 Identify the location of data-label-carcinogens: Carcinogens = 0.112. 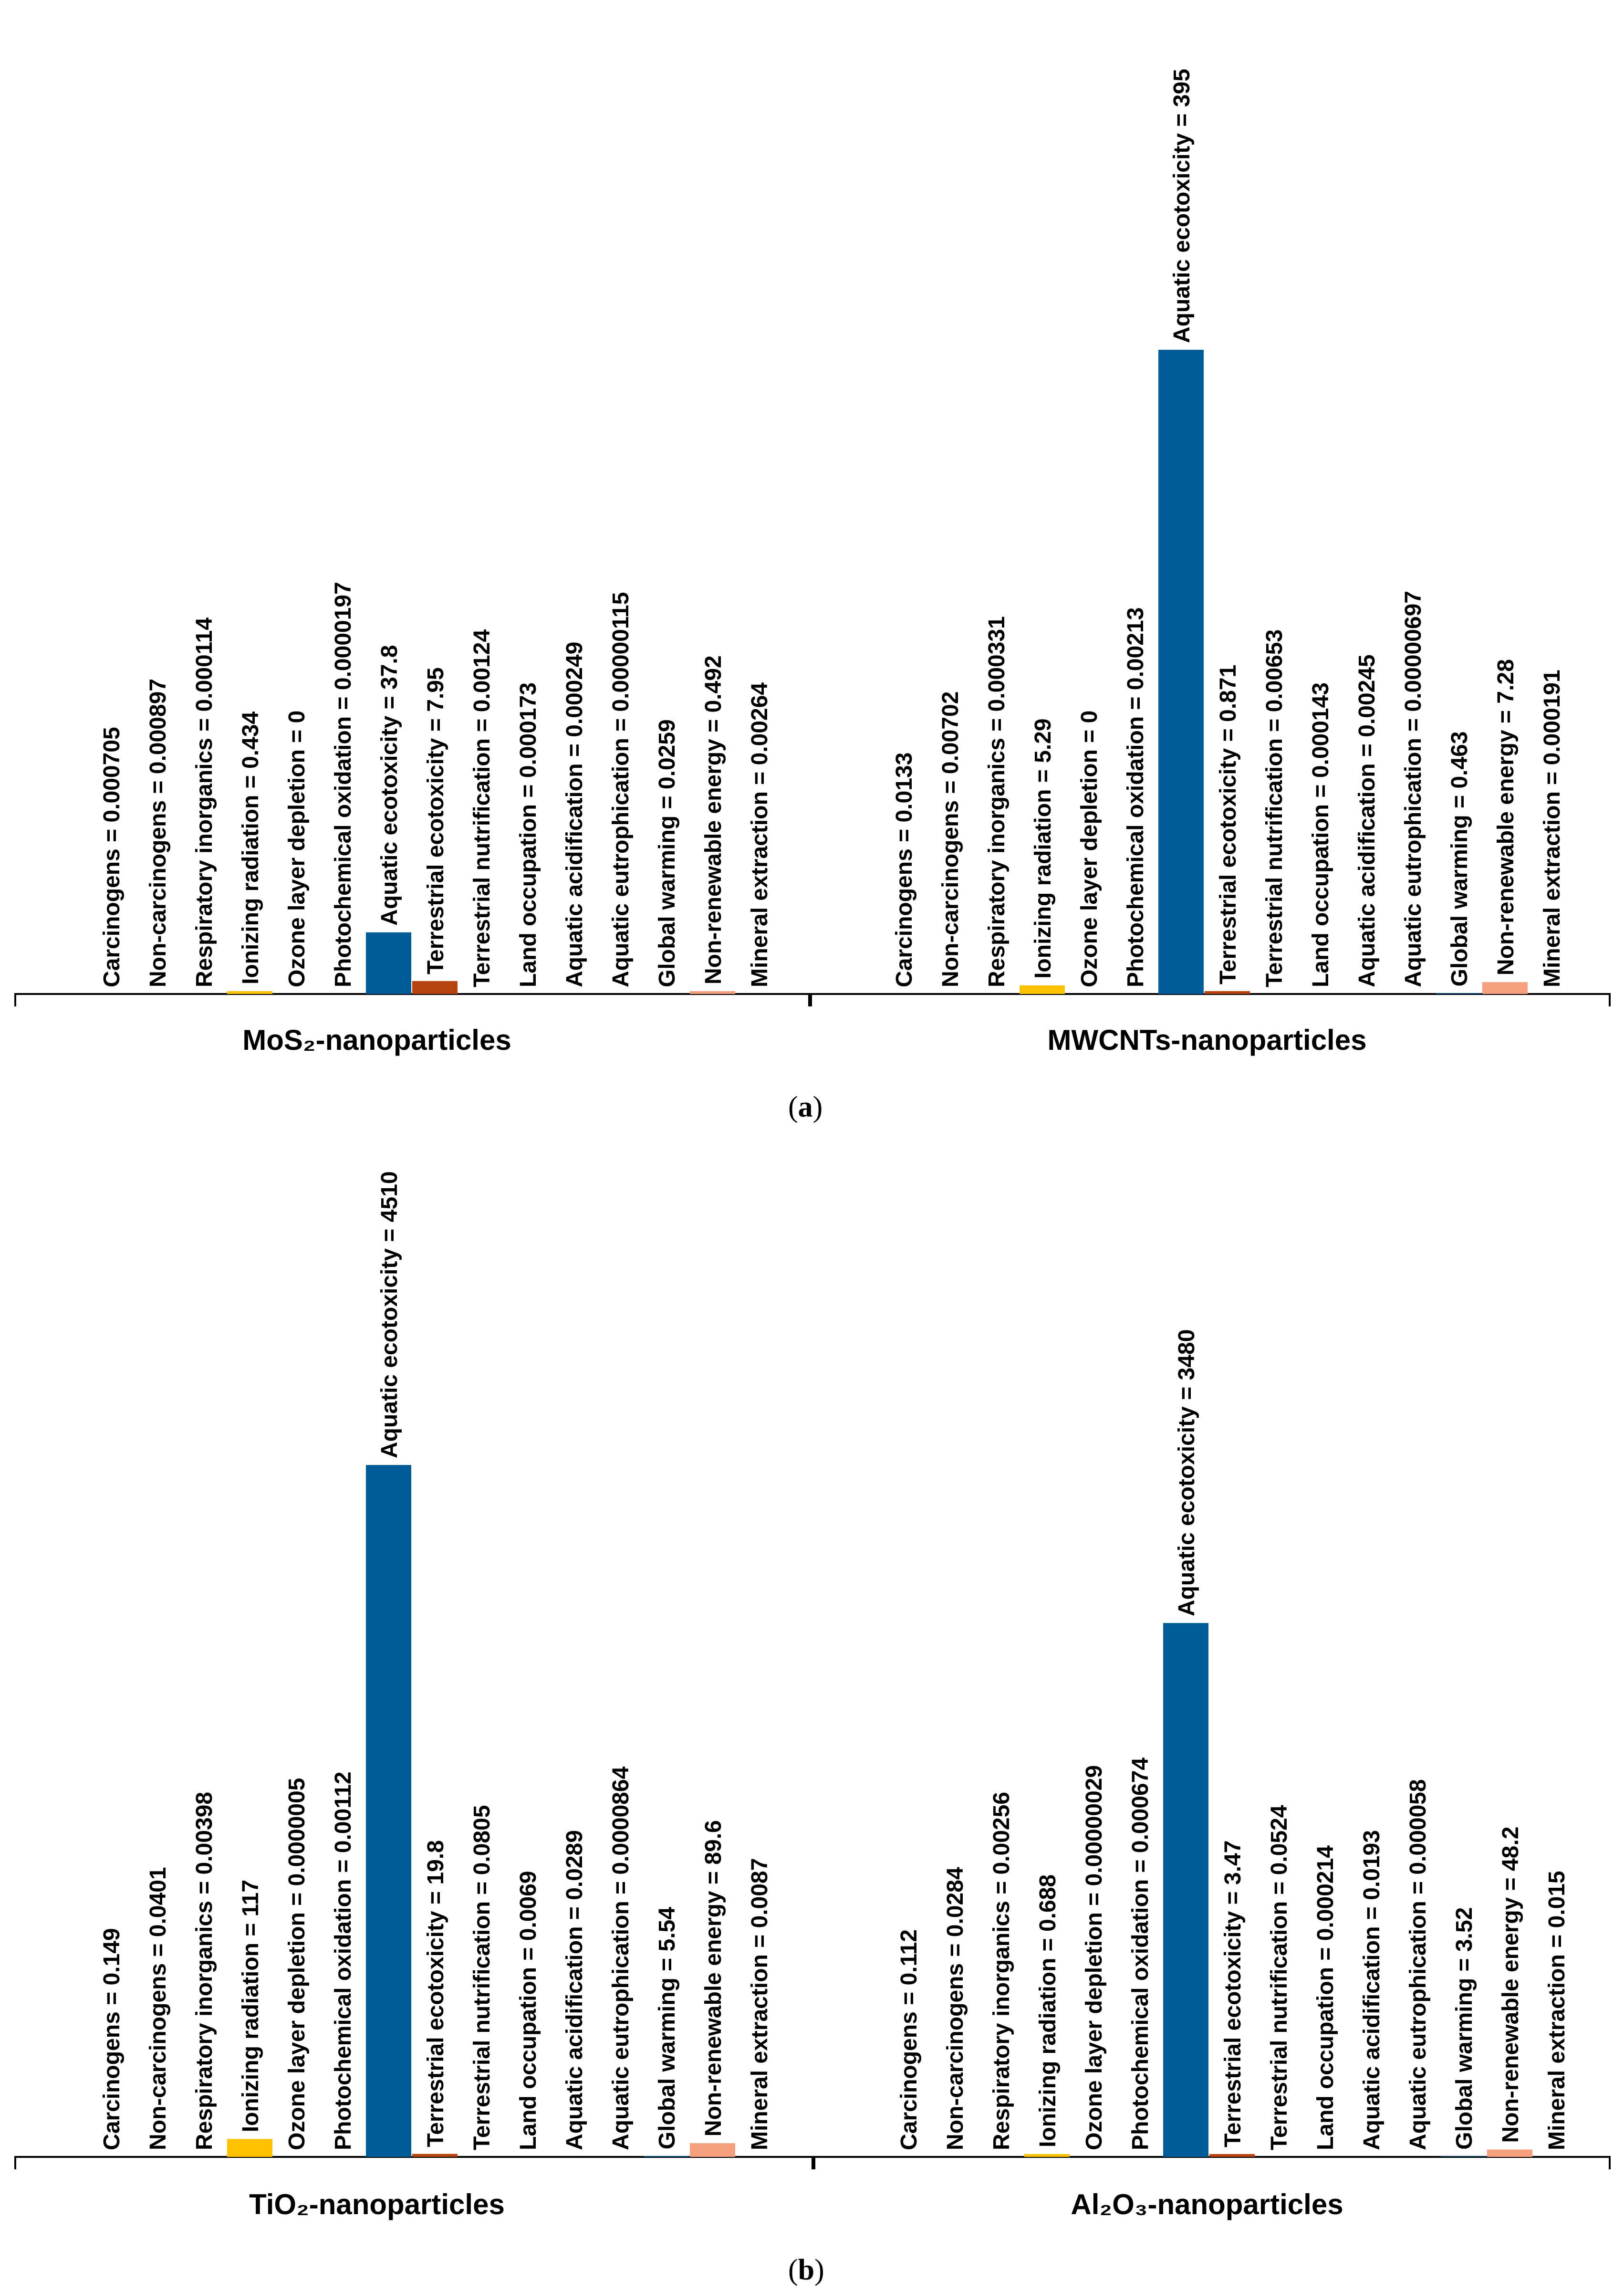
(909, 2039).